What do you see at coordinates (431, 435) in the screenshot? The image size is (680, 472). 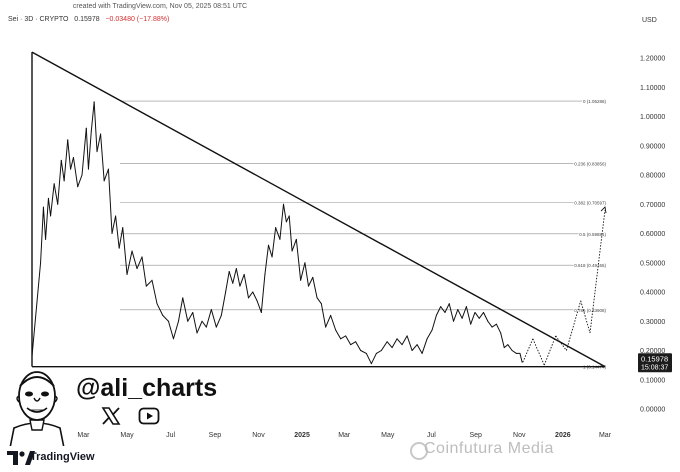 I see `x-tick-label-8: Jul` at bounding box center [431, 435].